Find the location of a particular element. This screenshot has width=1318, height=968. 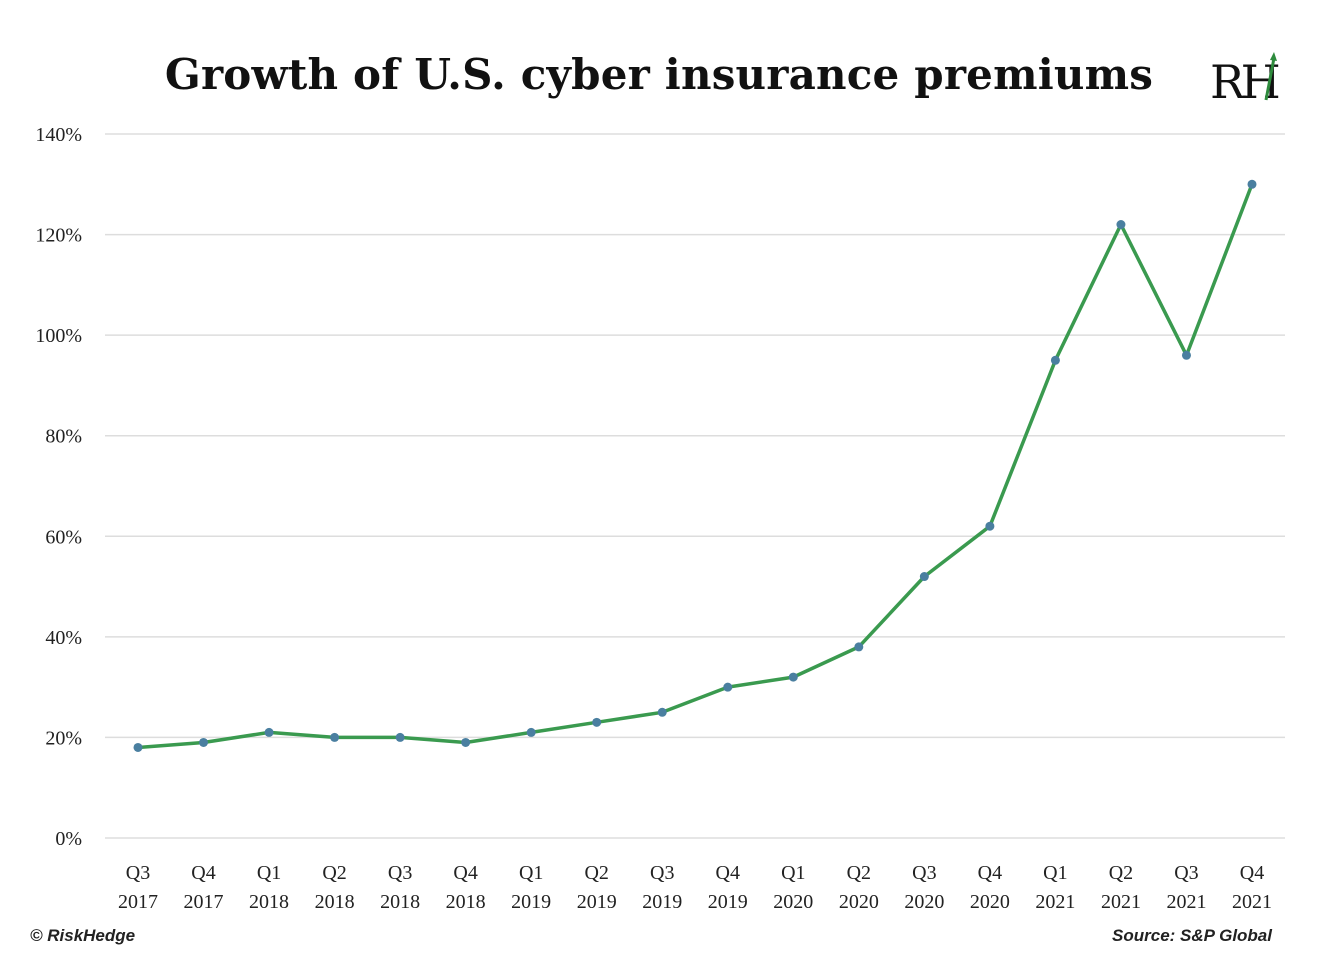

x-tick-label: Q4 2018 is located at coordinates (466, 887).